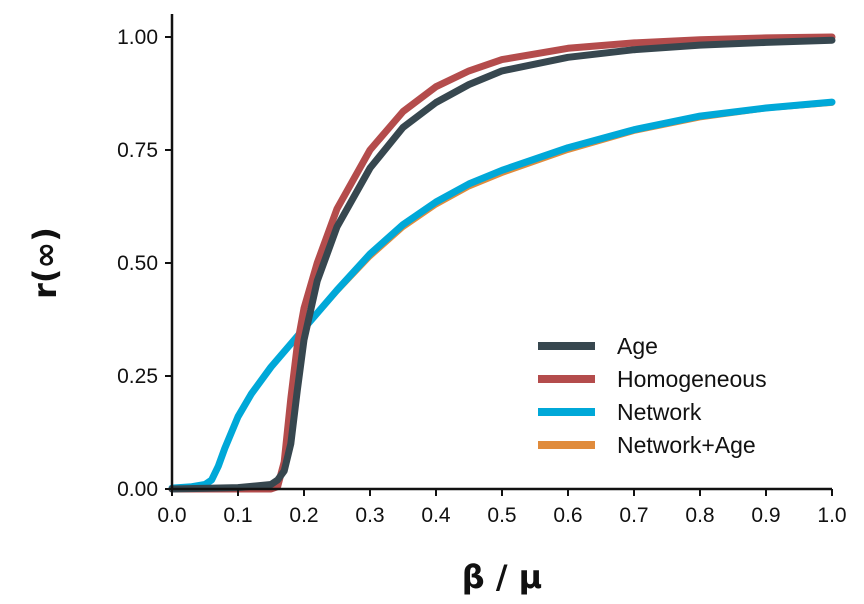 Image resolution: width=864 pixels, height=604 pixels. What do you see at coordinates (598, 346) in the screenshot?
I see `legend-item: Age` at bounding box center [598, 346].